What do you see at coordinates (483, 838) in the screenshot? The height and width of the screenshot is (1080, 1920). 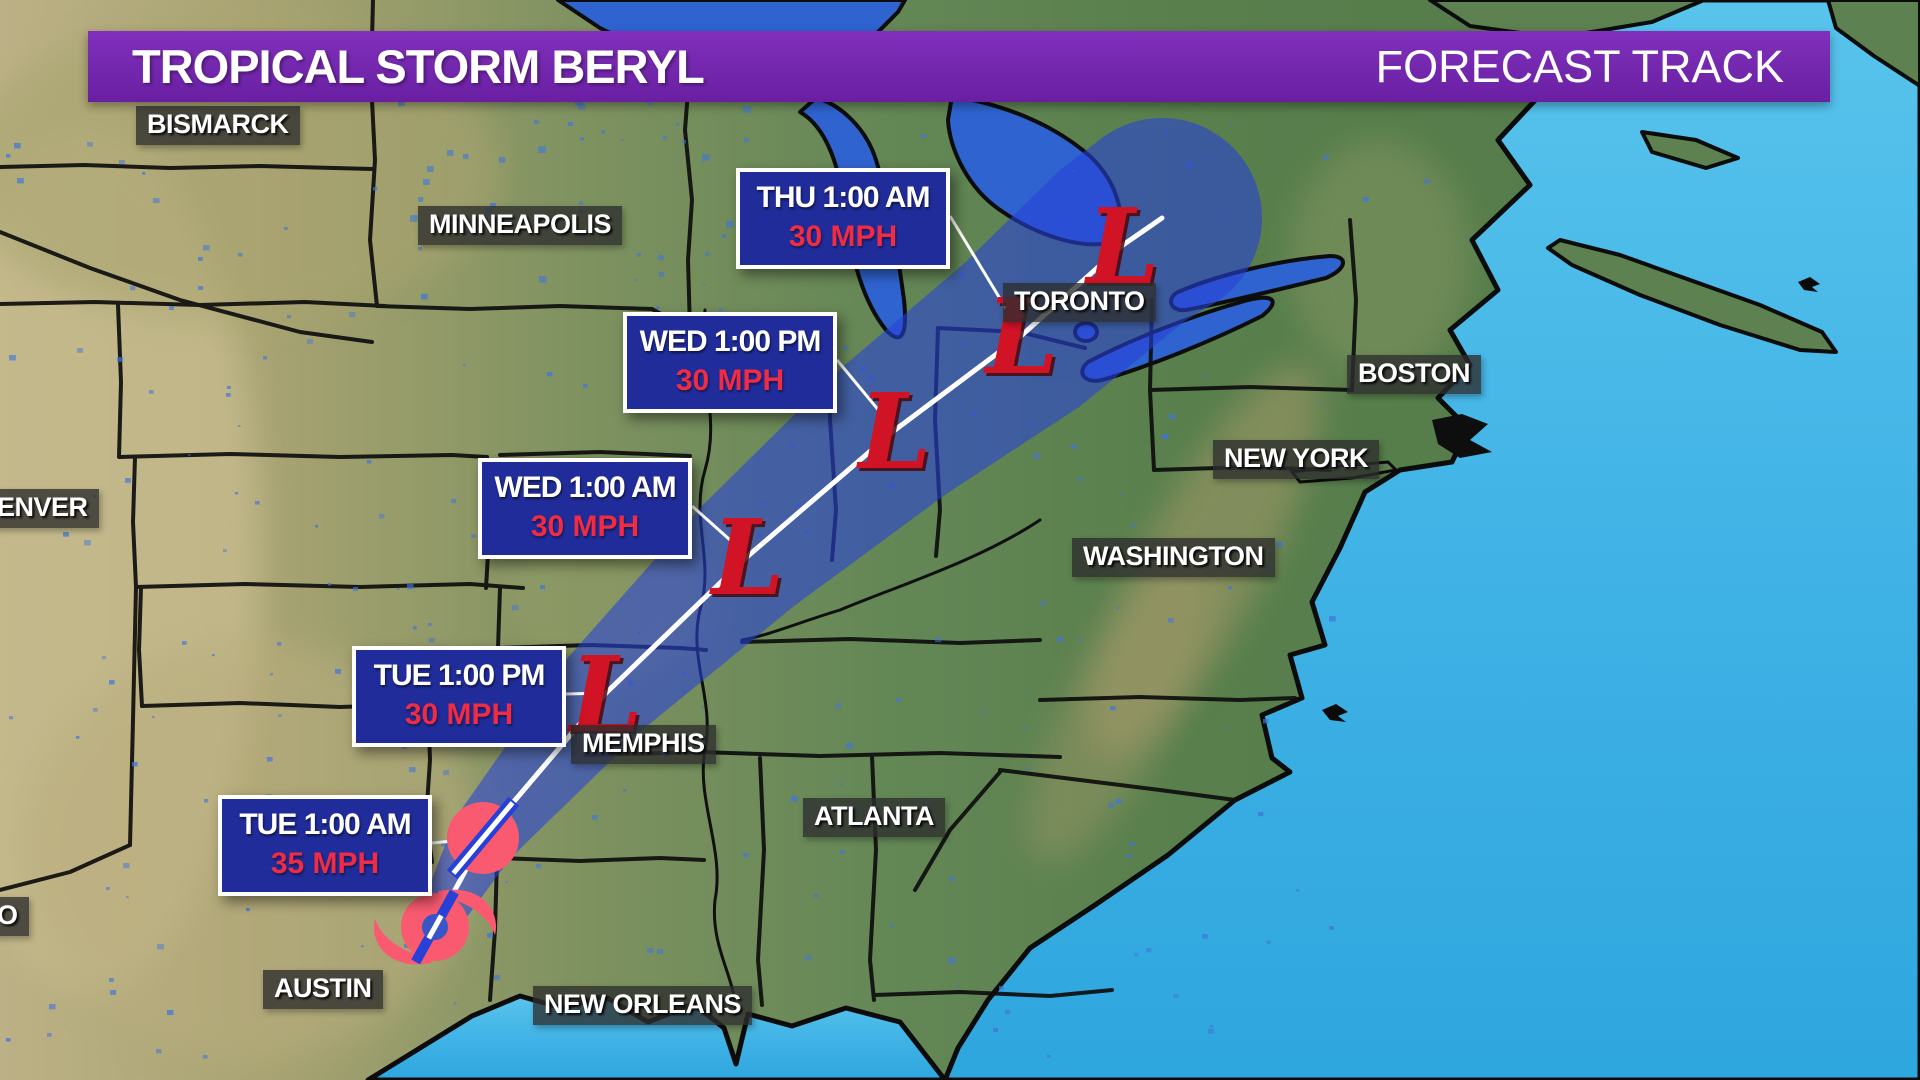 I see `storm-position-marker` at bounding box center [483, 838].